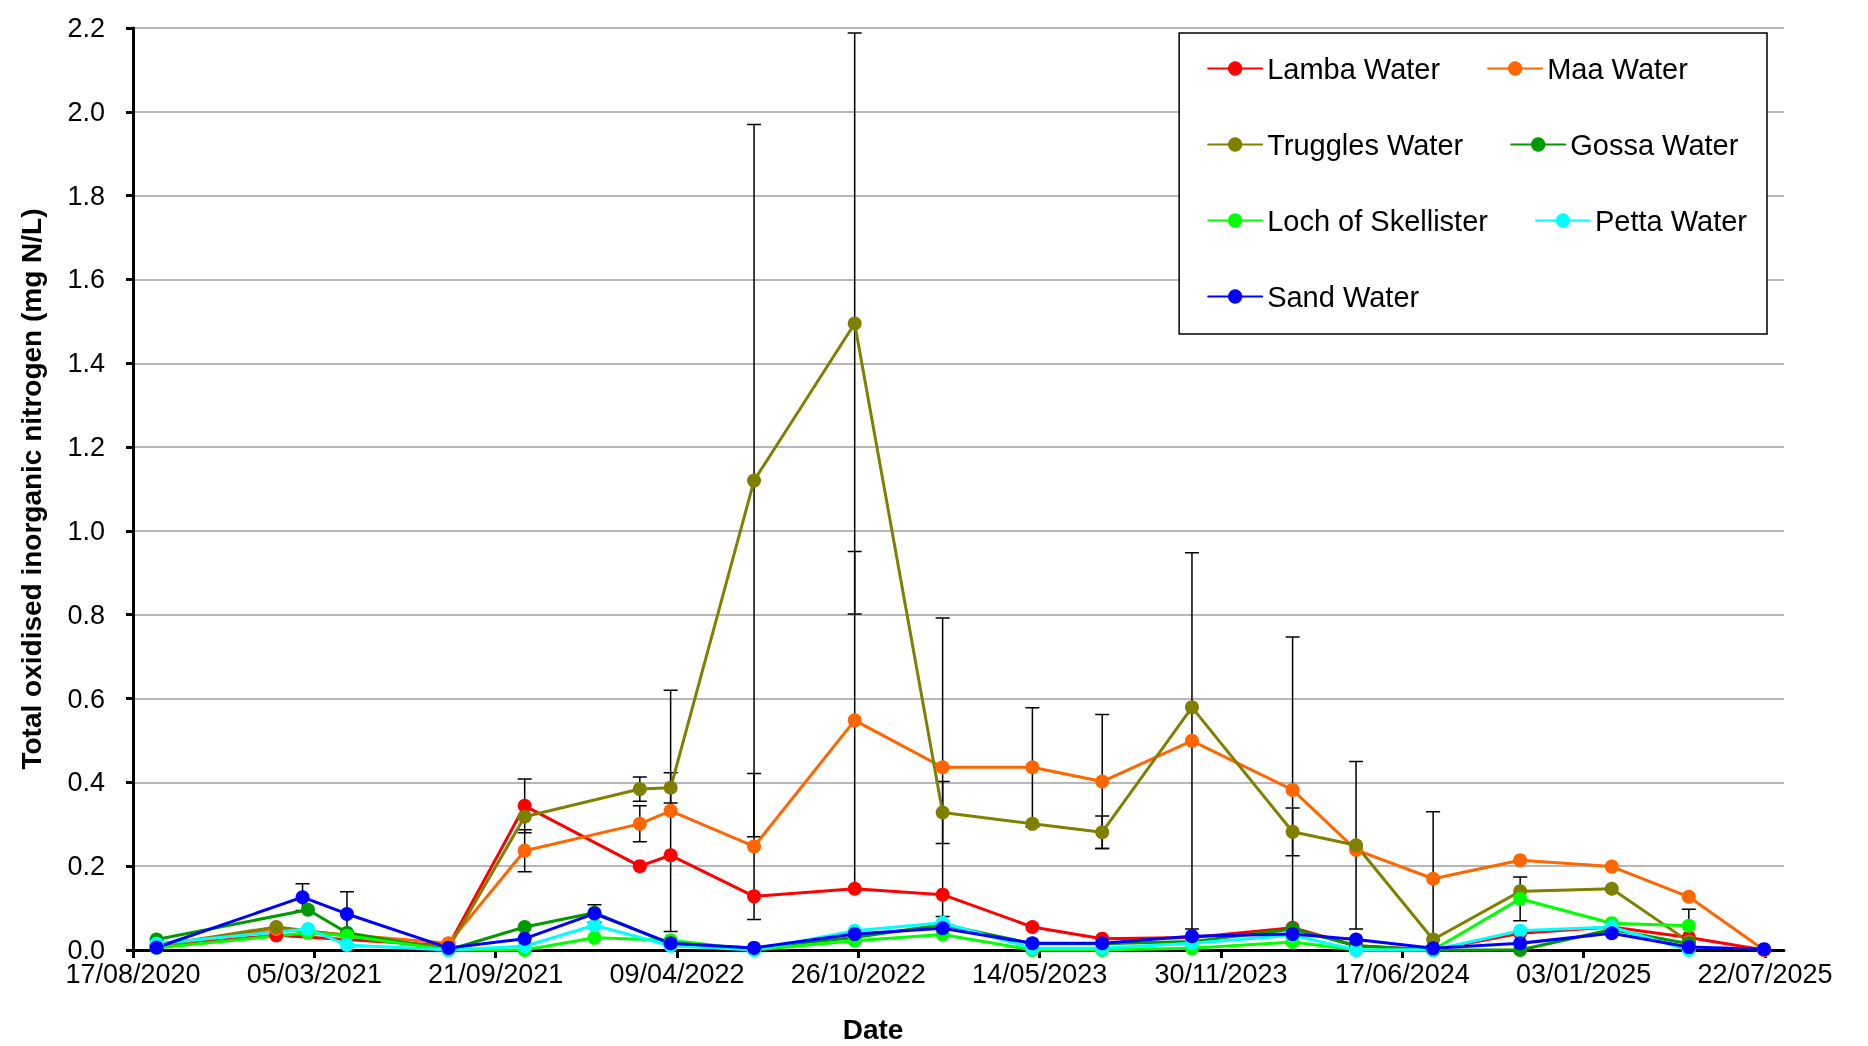 The width and height of the screenshot is (1868, 1046). I want to click on y-tick-label: 0.6, so click(86, 698).